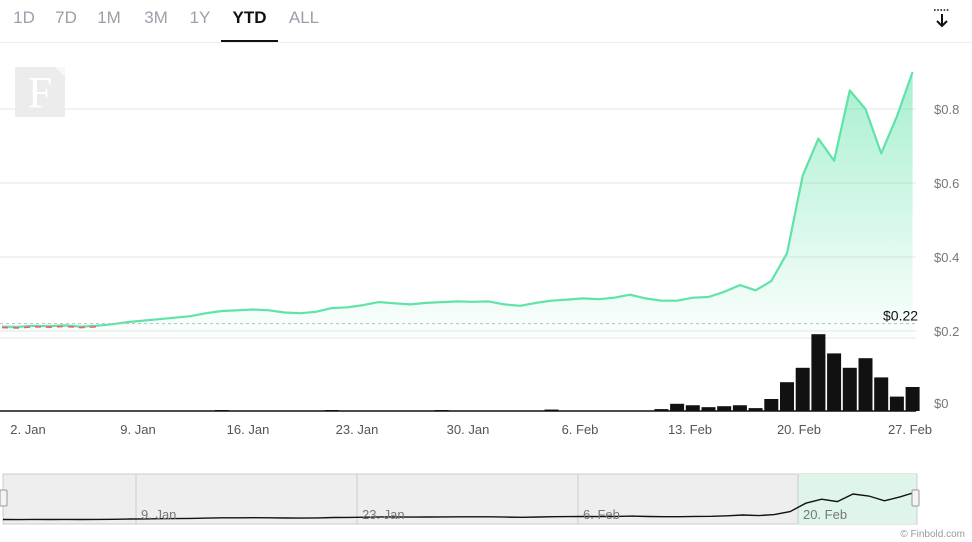  What do you see at coordinates (249, 24) in the screenshot?
I see `tab-ytd: YTD` at bounding box center [249, 24].